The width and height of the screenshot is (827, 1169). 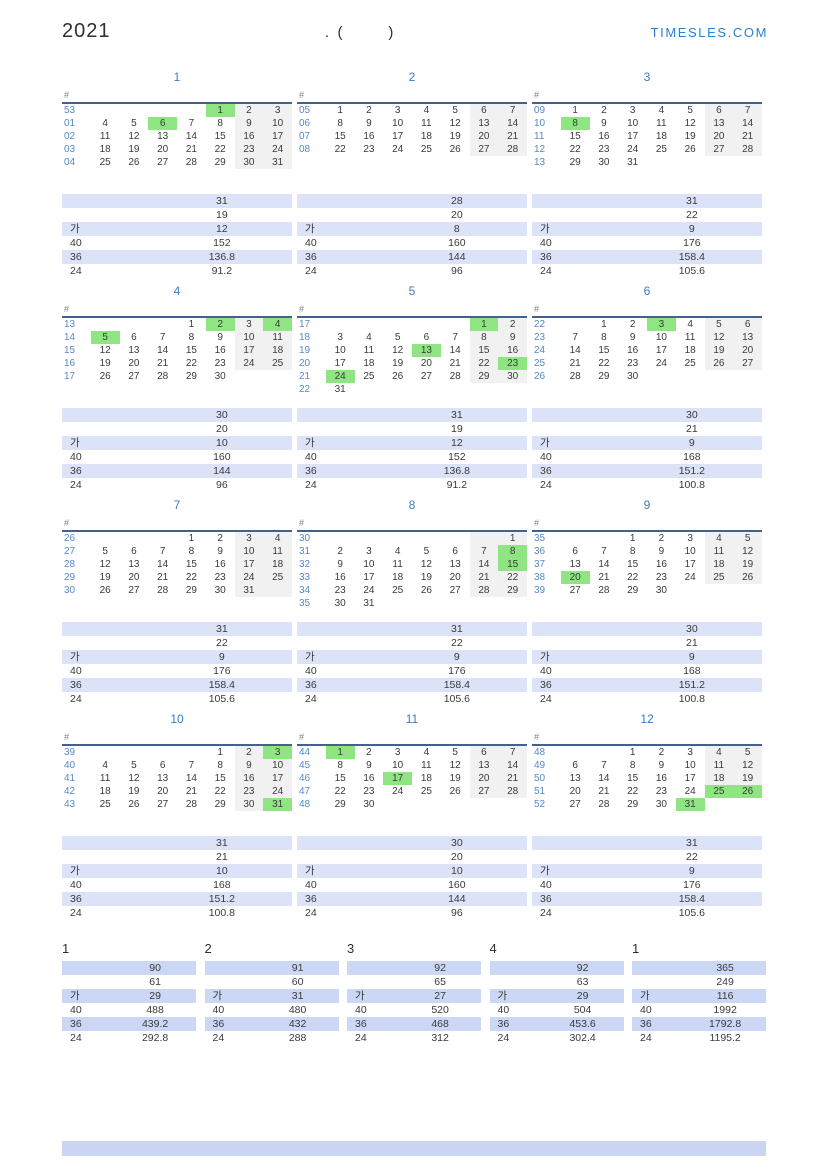 What do you see at coordinates (604, 136) in the screenshot?
I see `day-cell: 16` at bounding box center [604, 136].